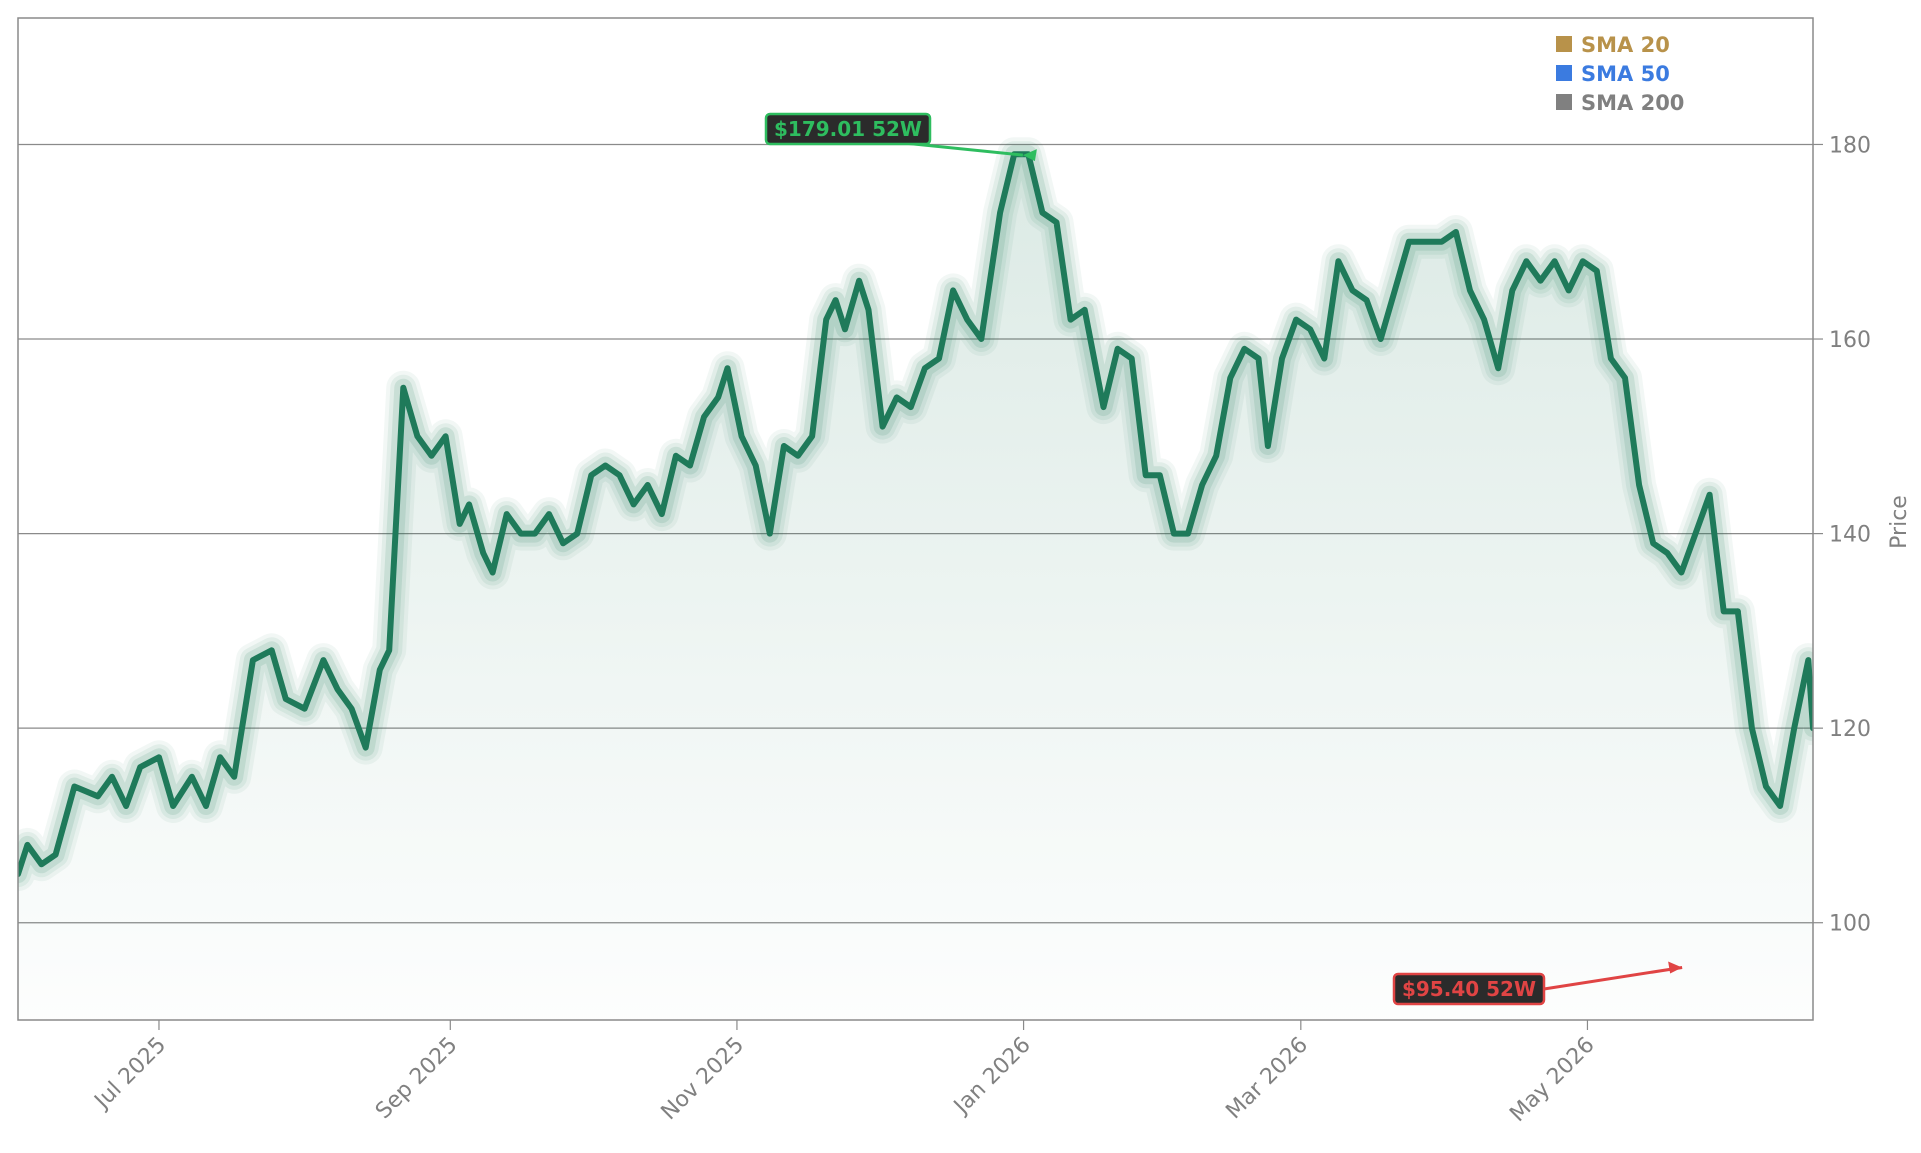  I want to click on annotation-arrow, so click(1613, 978).